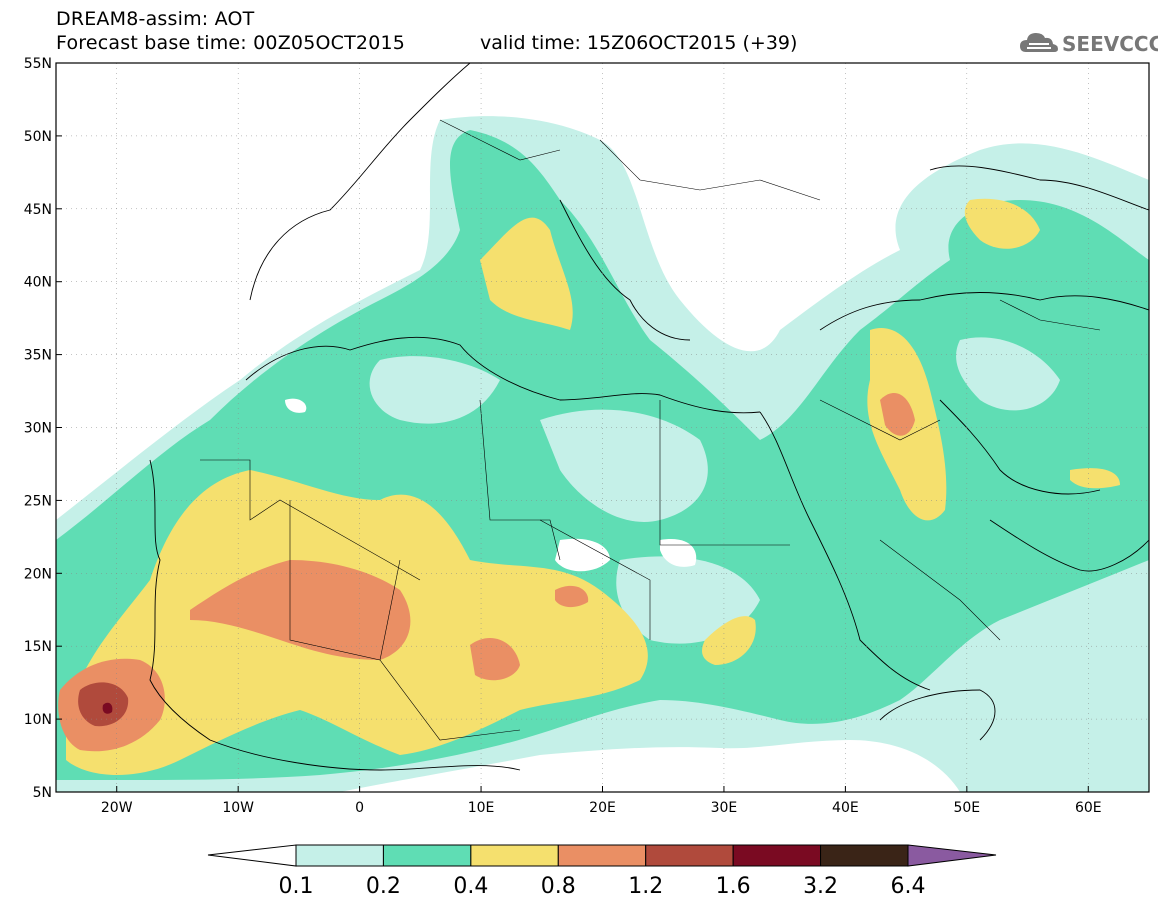 This screenshot has width=1165, height=905. Describe the element at coordinates (820, 886) in the screenshot. I see `colorbar-level-label: 3.2` at that location.